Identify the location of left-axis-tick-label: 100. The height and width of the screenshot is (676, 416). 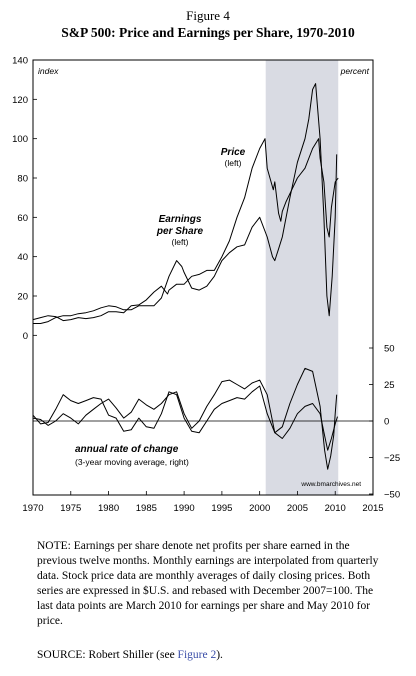
(20, 139).